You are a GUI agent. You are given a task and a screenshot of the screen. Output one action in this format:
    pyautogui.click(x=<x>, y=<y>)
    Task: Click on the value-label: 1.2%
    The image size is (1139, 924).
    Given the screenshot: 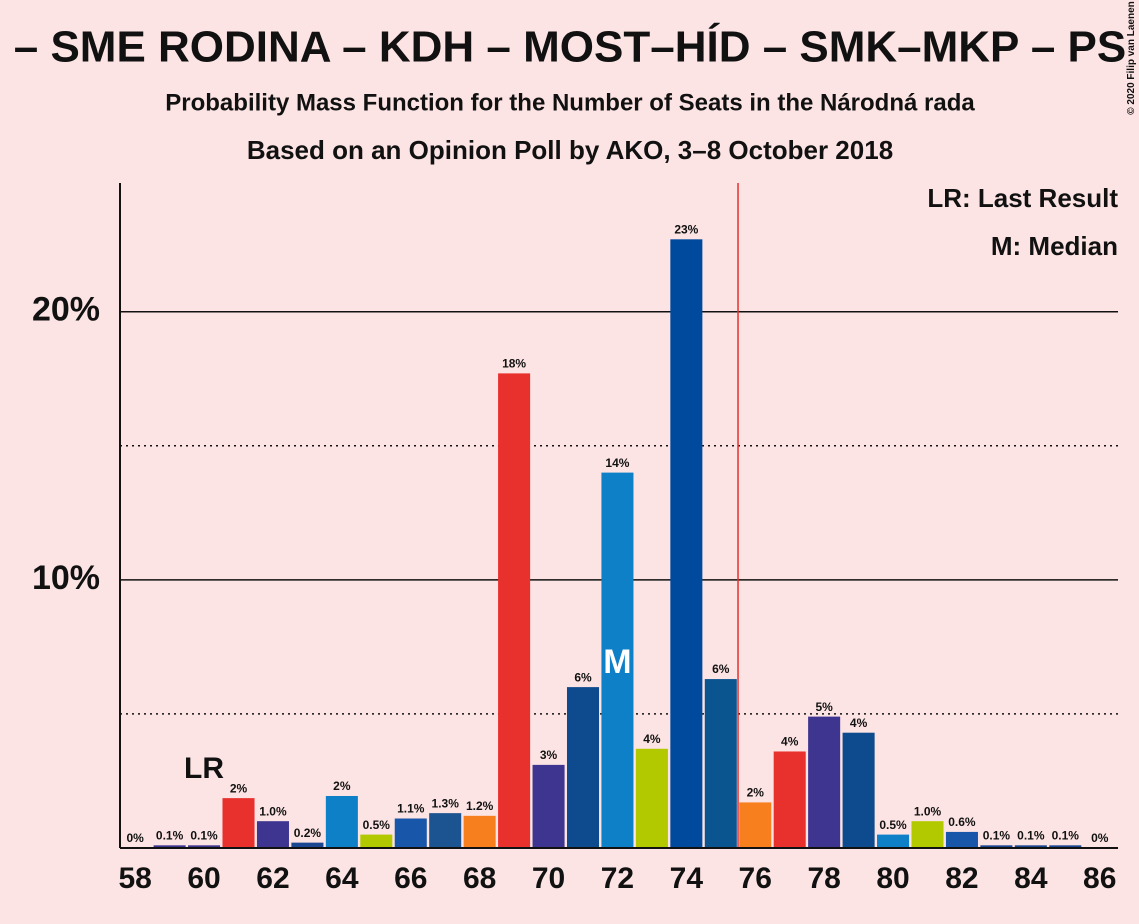 What is the action you would take?
    pyautogui.click(x=480, y=806)
    